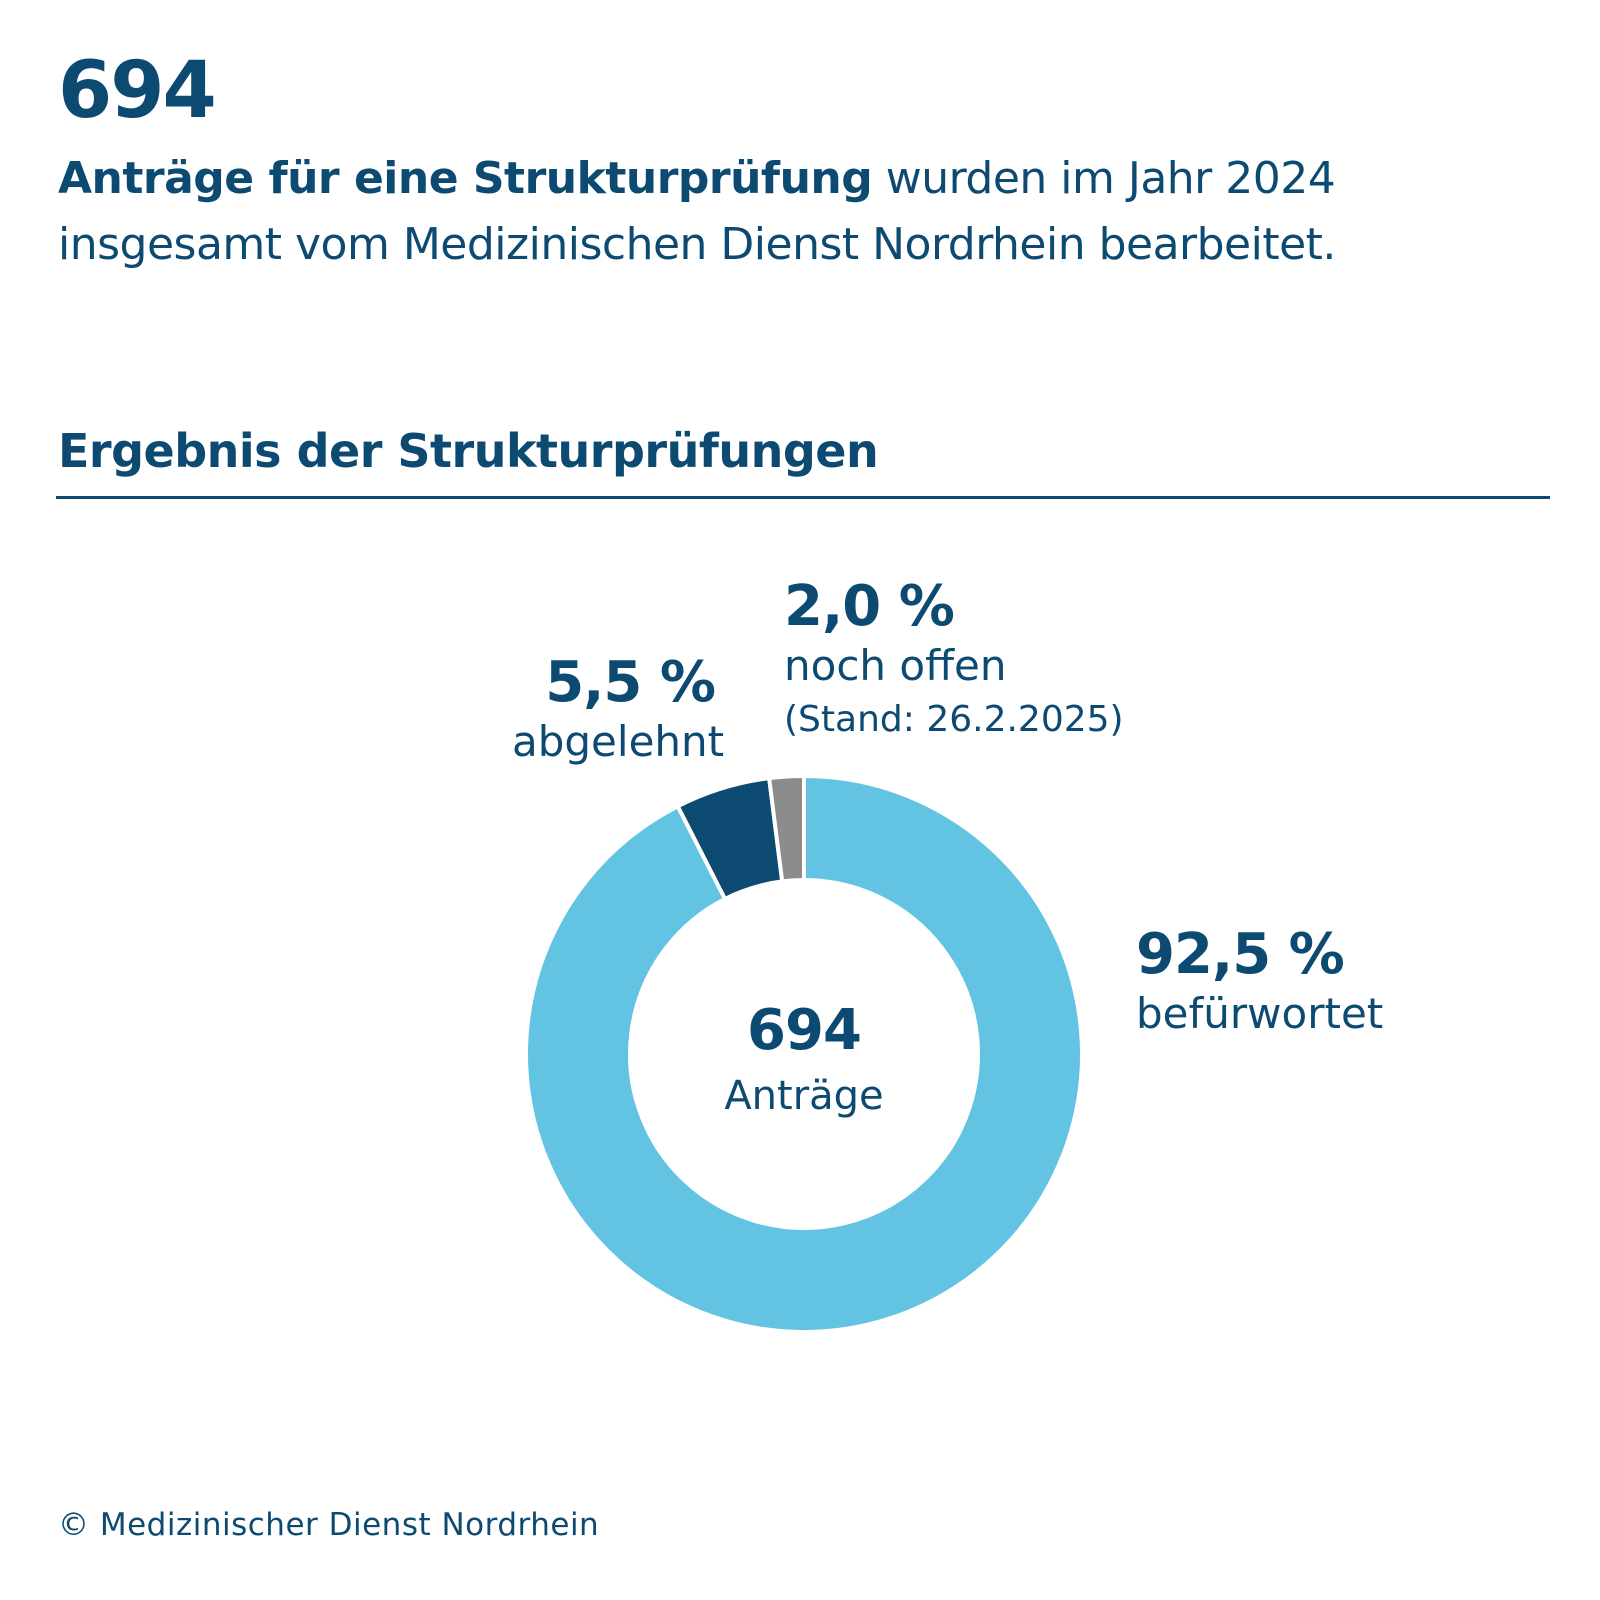 The width and height of the screenshot is (1600, 1600). I want to click on donut-chart, so click(804, 1053).